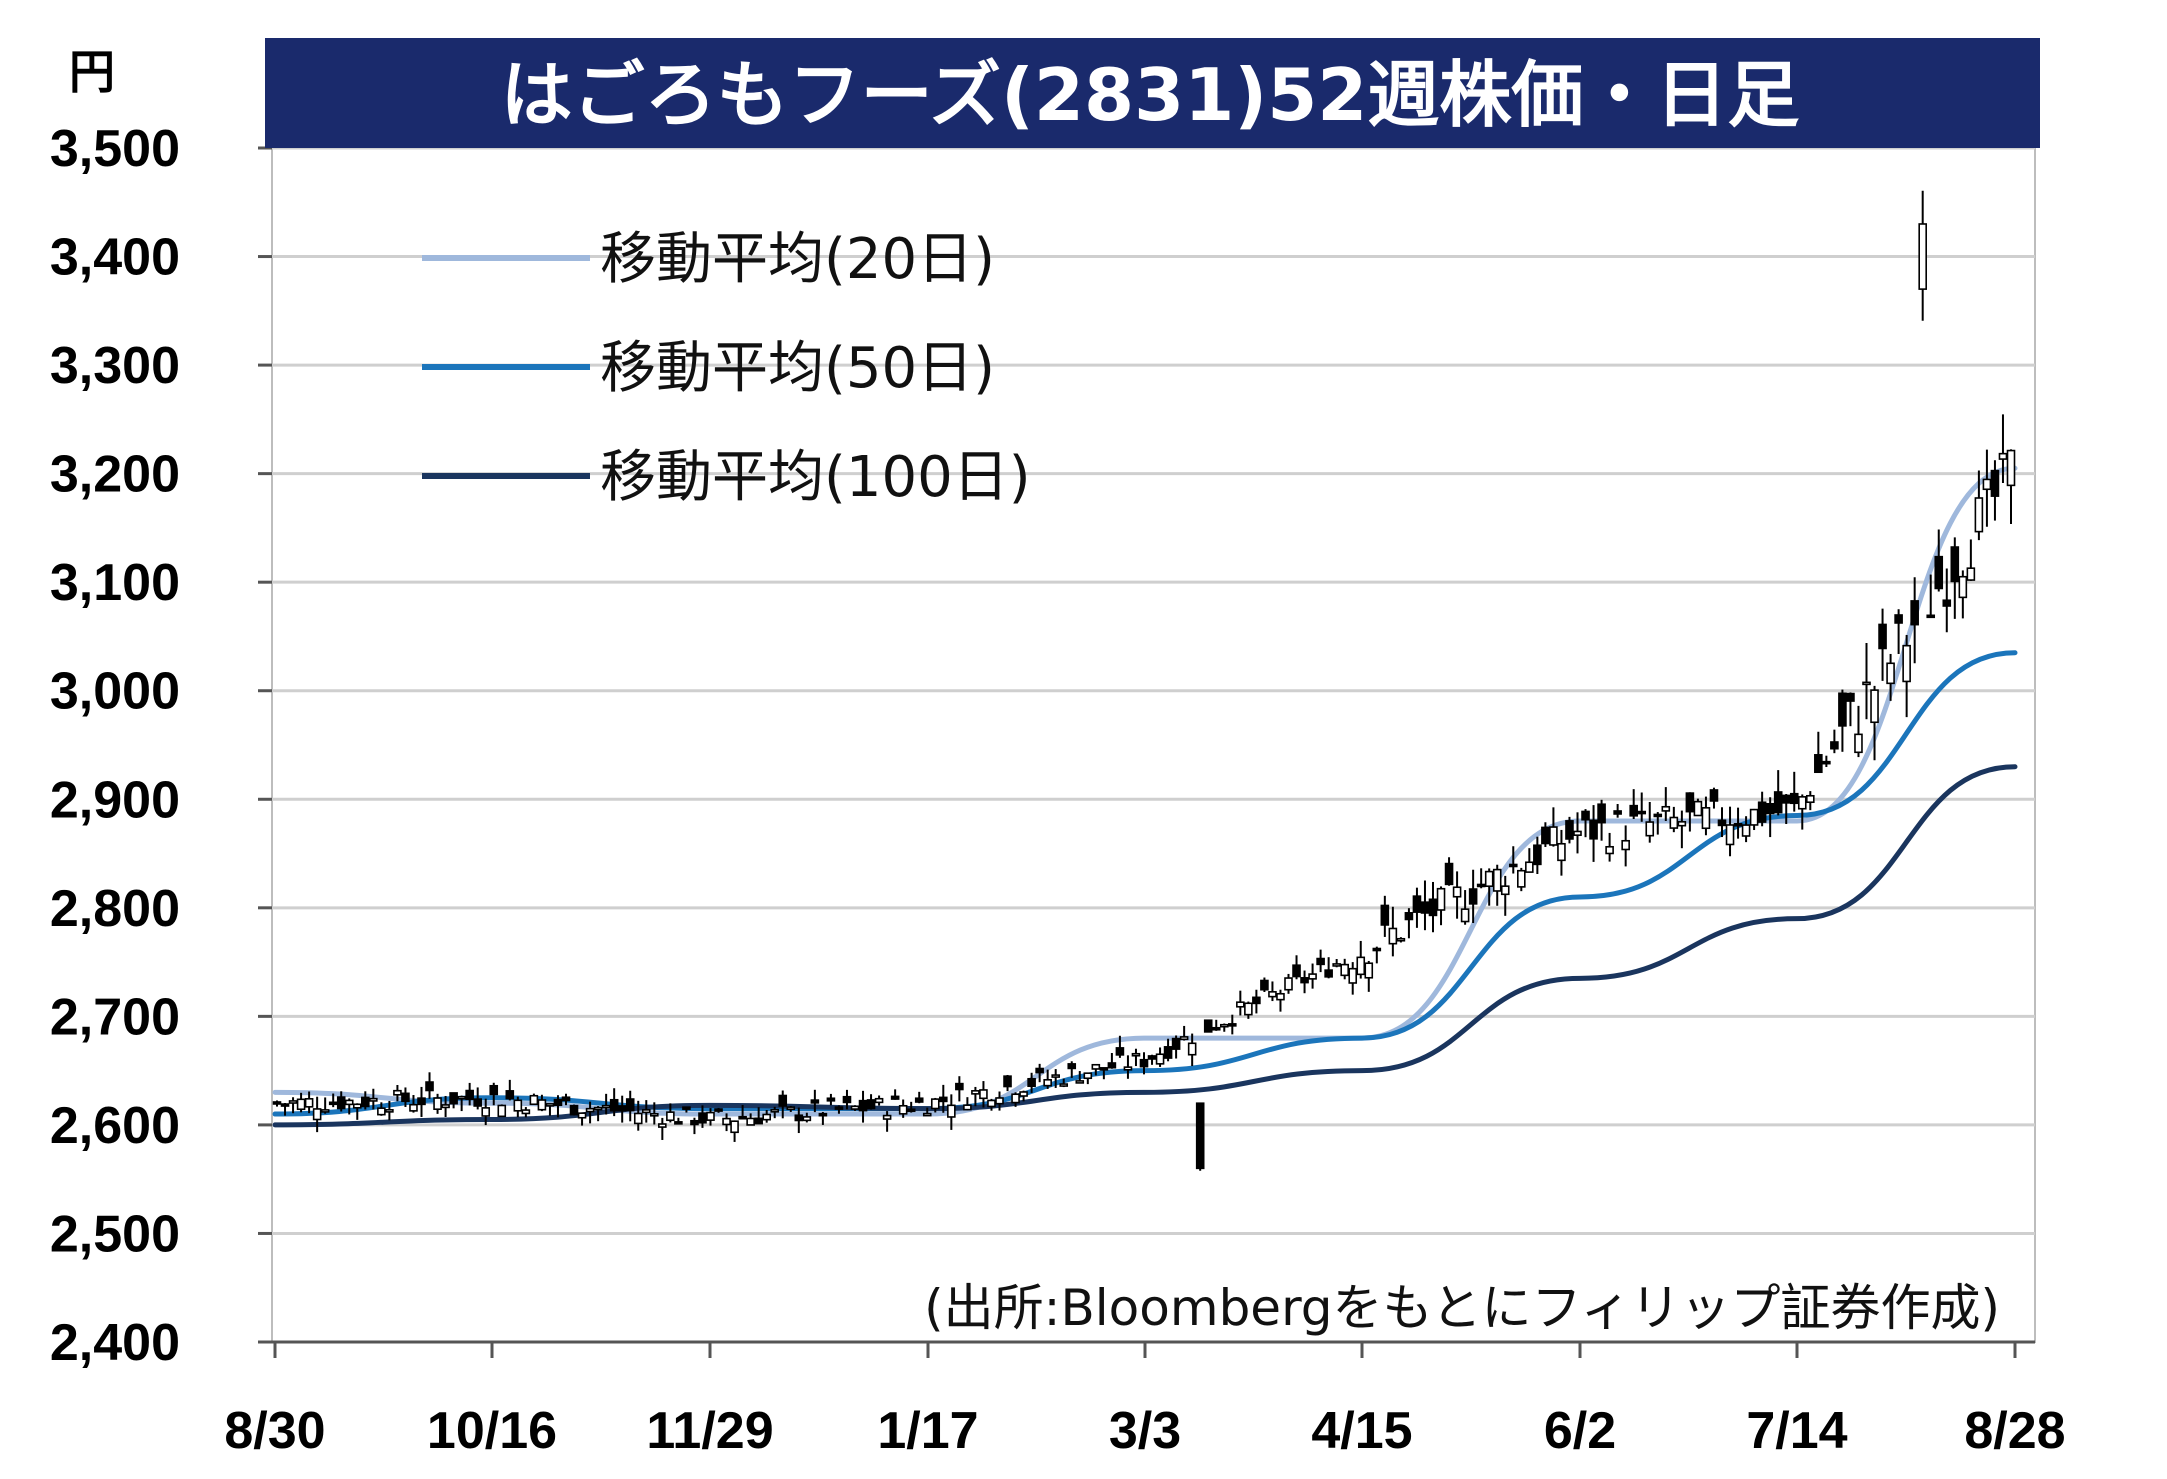 This screenshot has width=2167, height=1479. What do you see at coordinates (274, 1431) in the screenshot?
I see `x-tick-label: 8/30` at bounding box center [274, 1431].